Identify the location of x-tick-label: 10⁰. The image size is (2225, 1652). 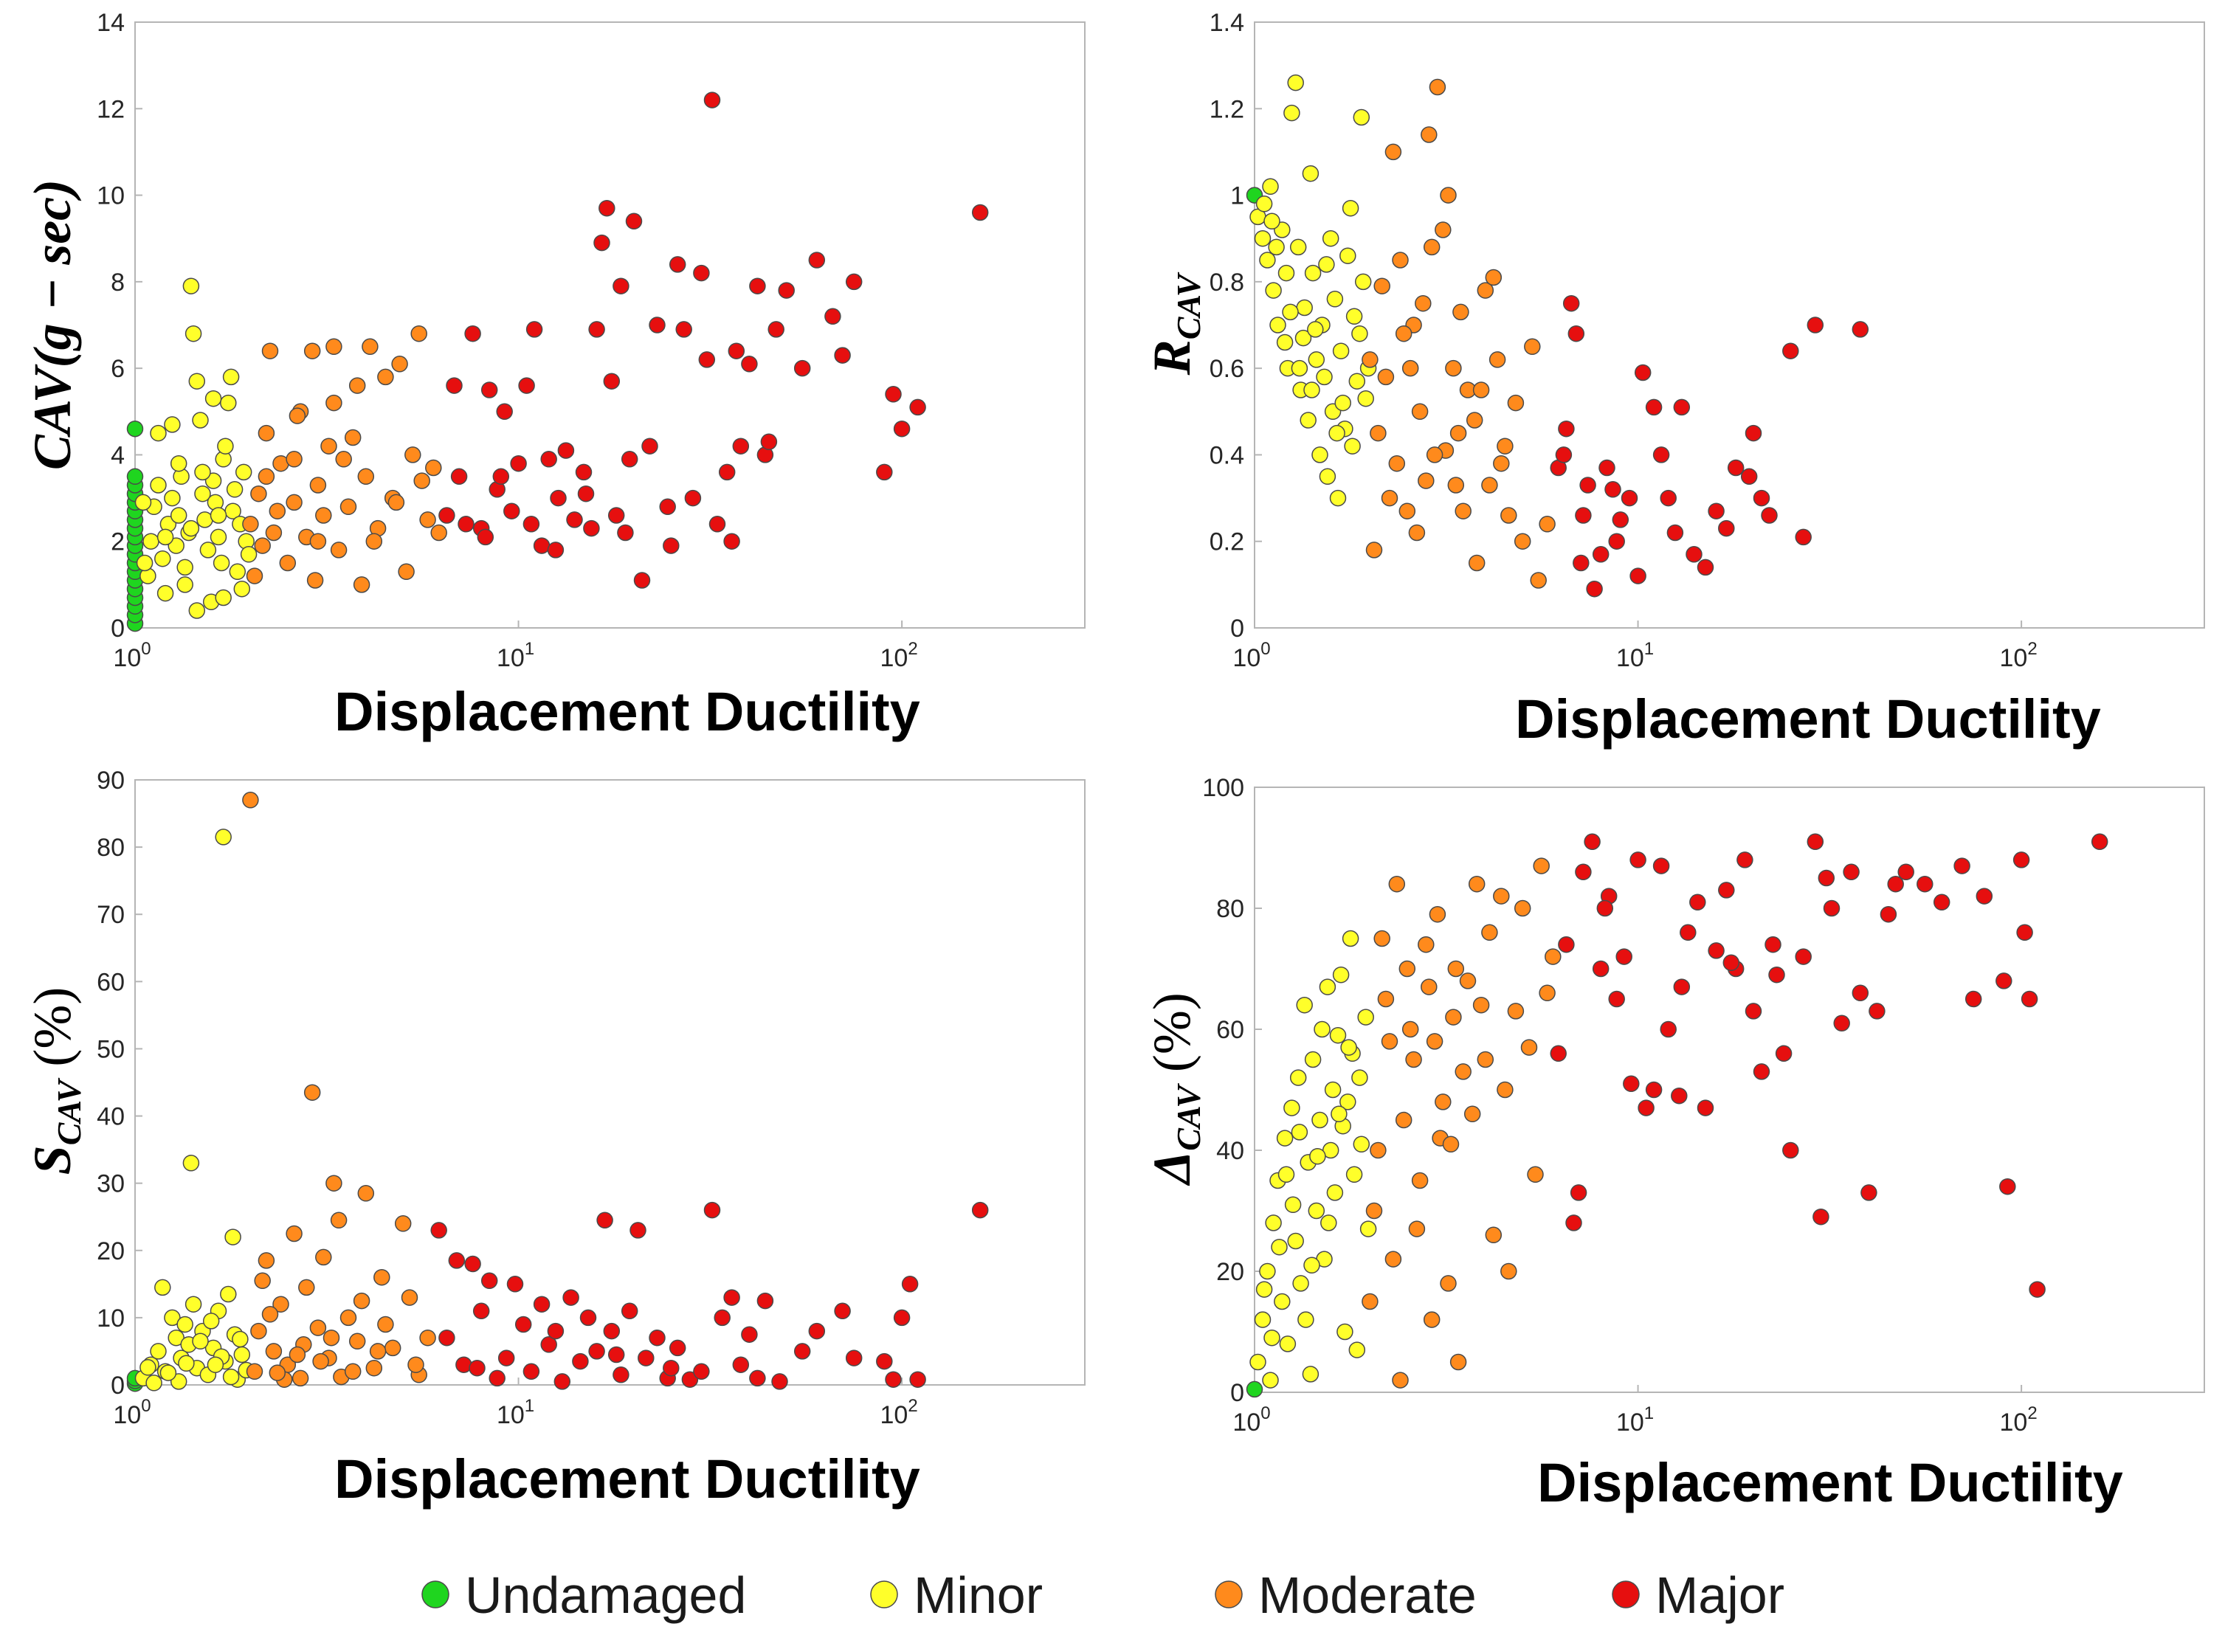
(1251, 1420).